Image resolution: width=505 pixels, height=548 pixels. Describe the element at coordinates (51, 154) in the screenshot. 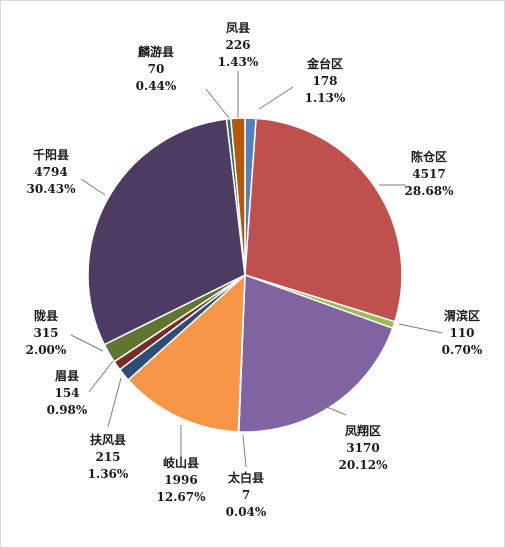

I see `slice-label-name-9: 千阳县` at that location.